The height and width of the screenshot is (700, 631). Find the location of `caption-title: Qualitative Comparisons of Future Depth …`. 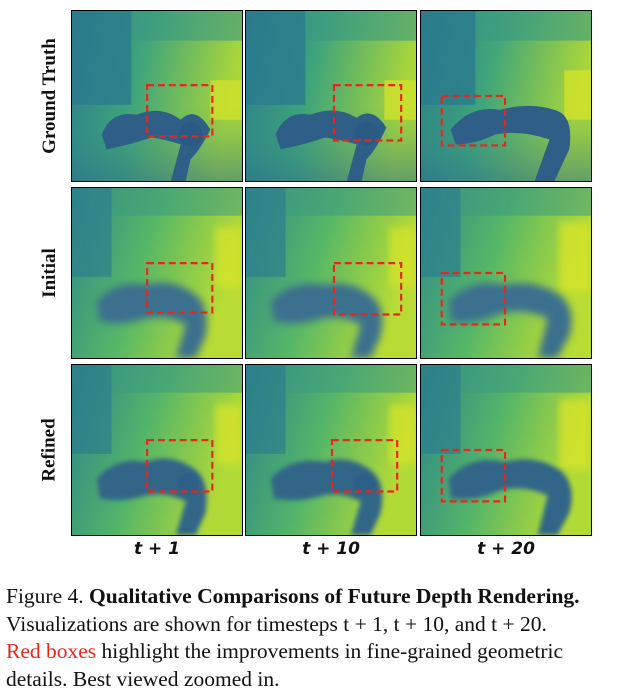

caption-title: Qualitative Comparisons of Future Depth … is located at coordinates (334, 596).